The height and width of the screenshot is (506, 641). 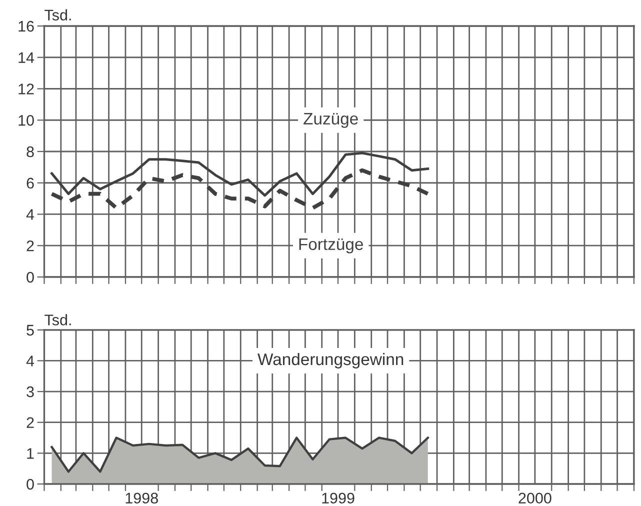 I want to click on y-tick-label: 16, so click(x=26, y=26).